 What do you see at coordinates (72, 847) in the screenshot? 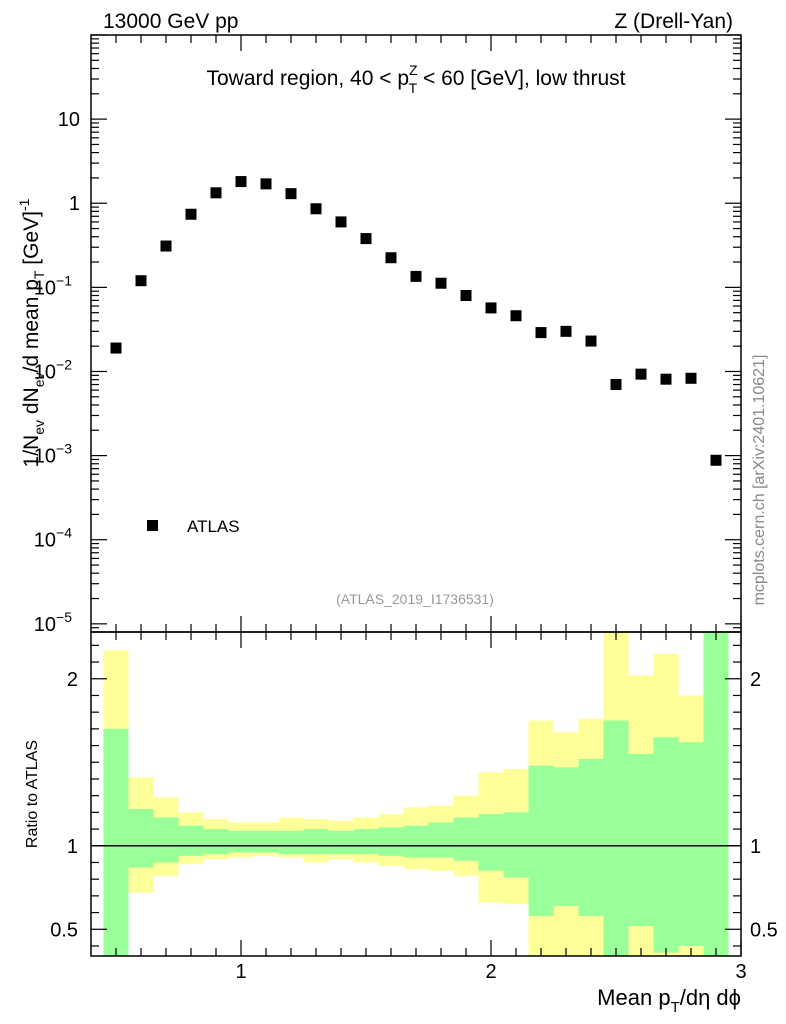
I see `ratio-y-tick-label: 1` at bounding box center [72, 847].